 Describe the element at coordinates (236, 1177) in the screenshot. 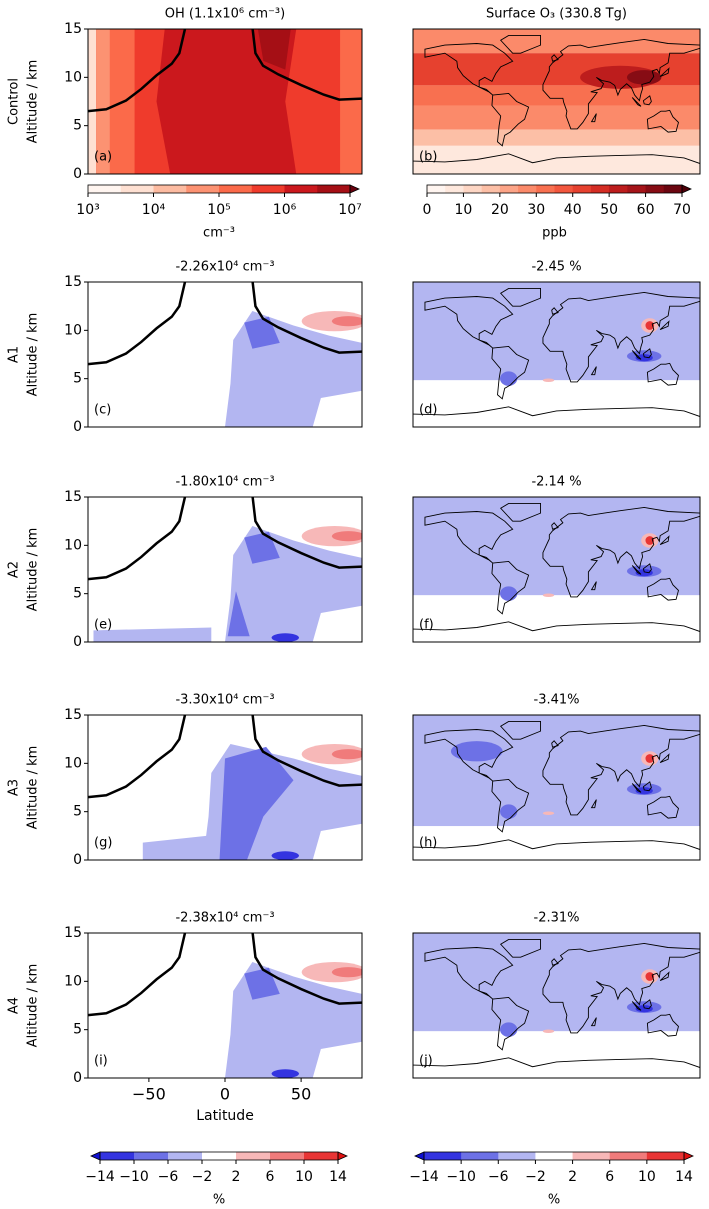

I see `colorbar-tick-label: 2` at that location.